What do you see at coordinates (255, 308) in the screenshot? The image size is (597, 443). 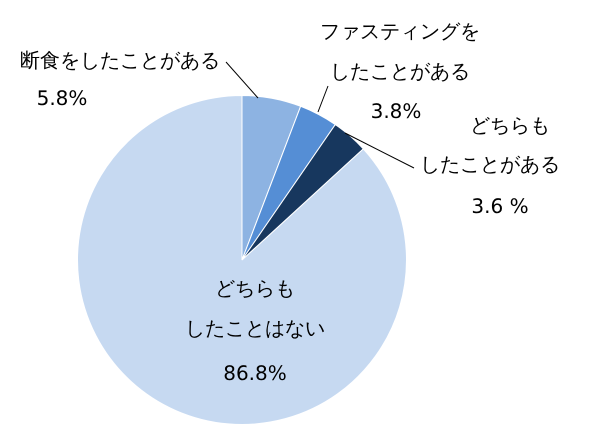 I see `slice-label: どちらもしたことはない` at bounding box center [255, 308].